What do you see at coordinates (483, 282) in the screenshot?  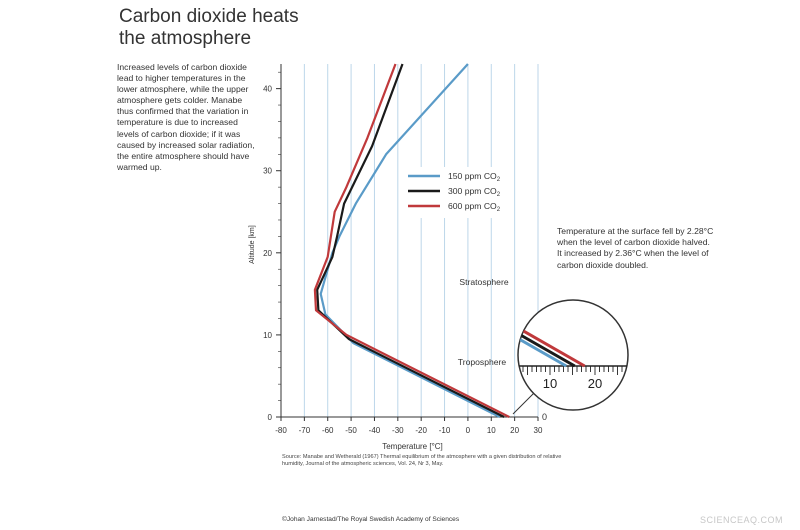 I see `stratosphere-label: Stratosphere` at bounding box center [483, 282].